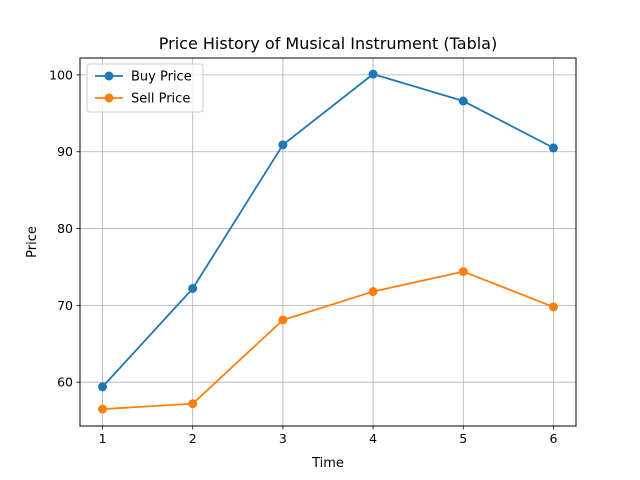  What do you see at coordinates (160, 99) in the screenshot?
I see `legend-label: Sell Price` at bounding box center [160, 99].